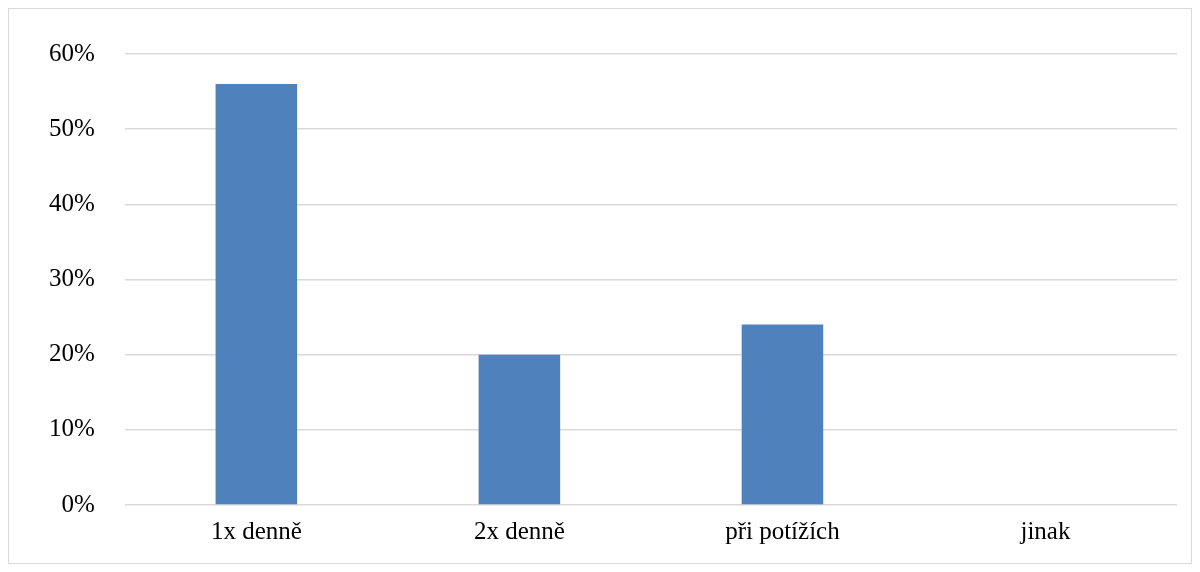 The image size is (1200, 572). What do you see at coordinates (72, 202) in the screenshot?
I see `y-tick-label: 40%` at bounding box center [72, 202].